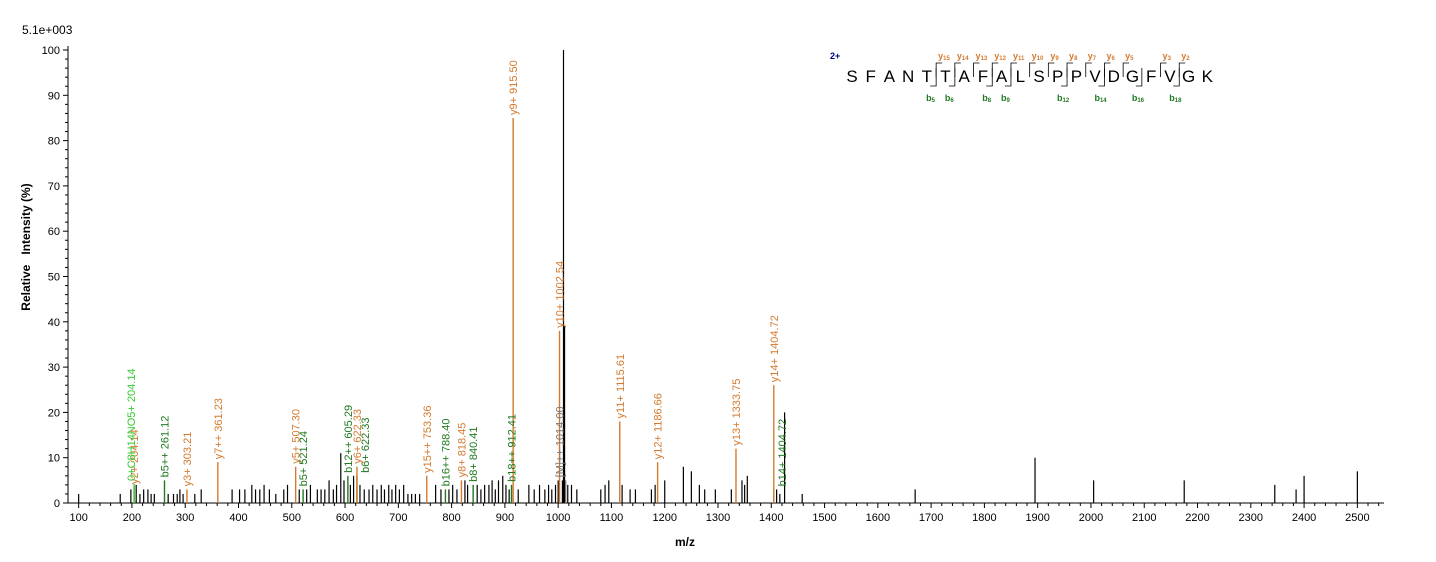 The height and width of the screenshot is (562, 1436). What do you see at coordinates (1038, 56) in the screenshot?
I see `y-ion-label: y10` at bounding box center [1038, 56].